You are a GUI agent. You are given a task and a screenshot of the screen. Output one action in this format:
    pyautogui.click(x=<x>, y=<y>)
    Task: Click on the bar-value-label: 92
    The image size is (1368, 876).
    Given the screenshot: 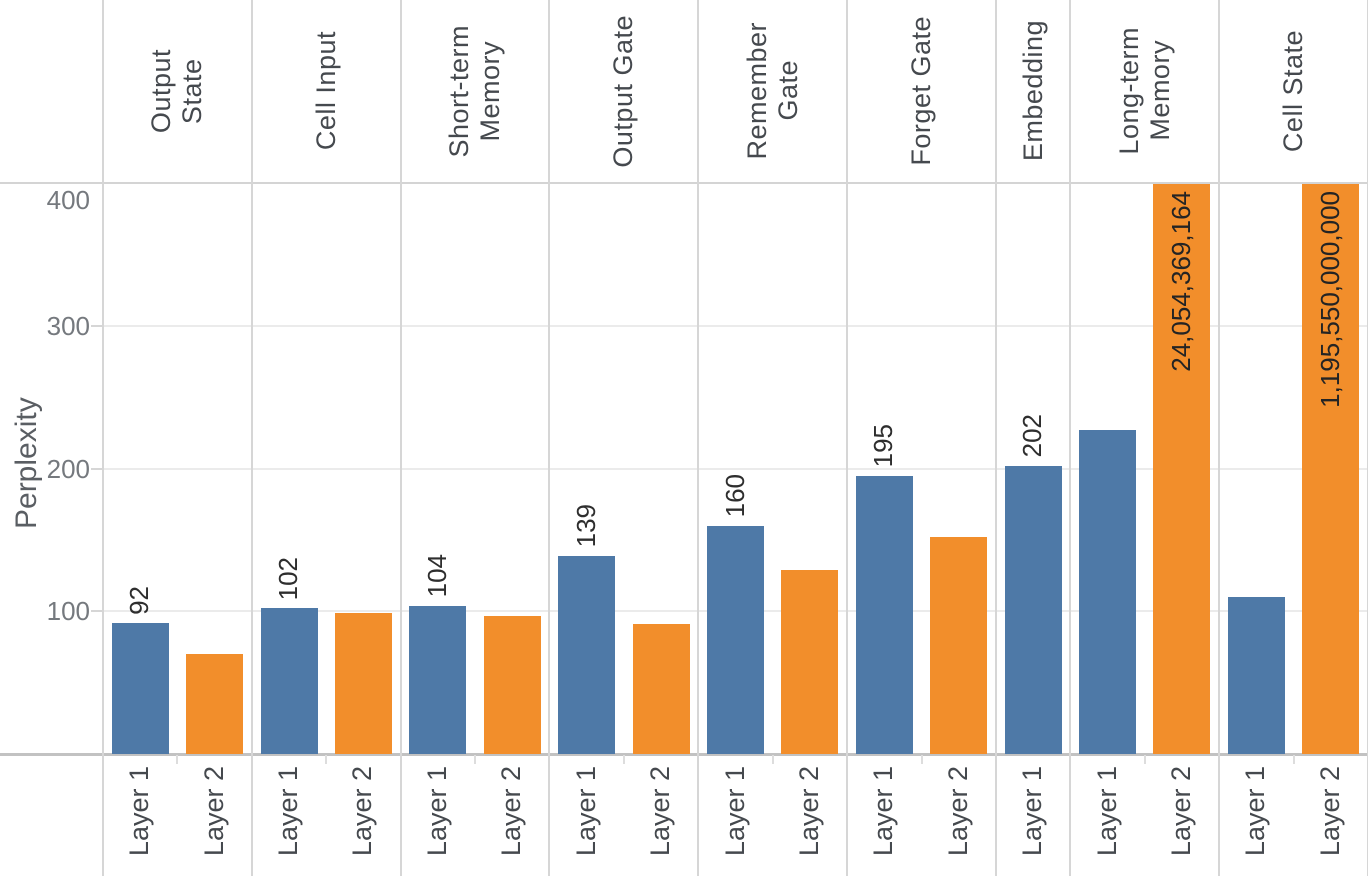 What is the action you would take?
    pyautogui.click(x=139, y=600)
    